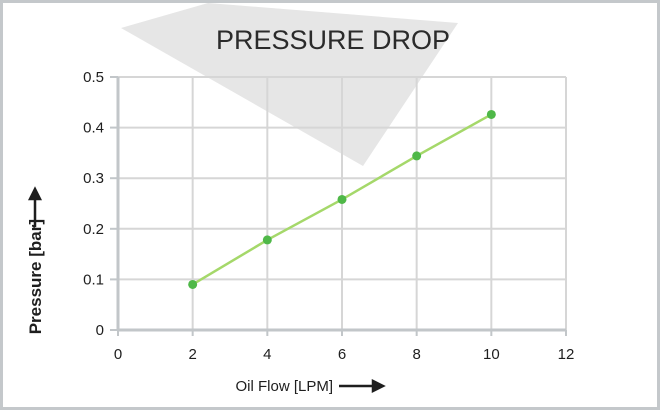 The image size is (660, 413). Describe the element at coordinates (491, 354) in the screenshot. I see `x-tick-label: 10` at that location.